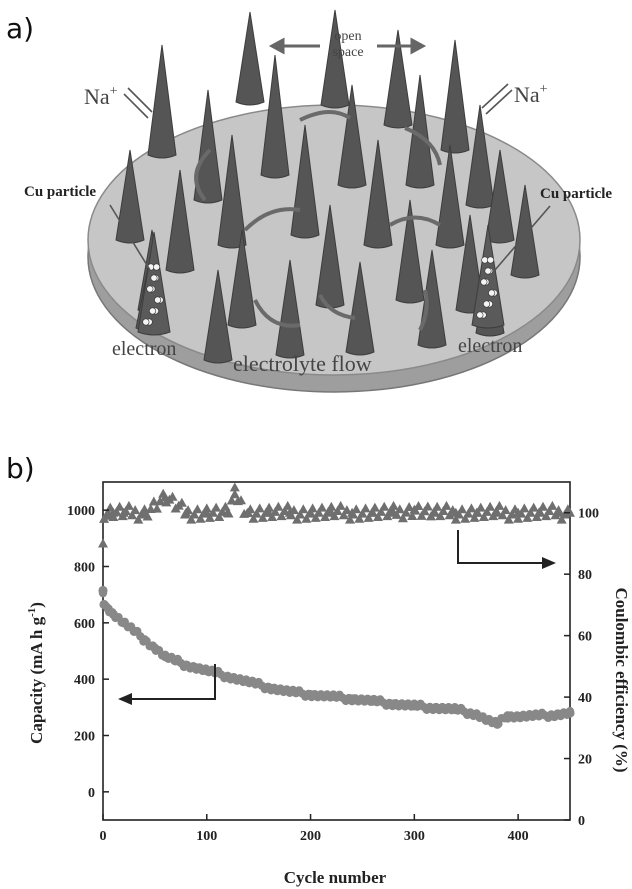 This screenshot has width=632, height=889. What do you see at coordinates (527, 94) in the screenshot?
I see `na-ion-right-symbol: Na` at bounding box center [527, 94].